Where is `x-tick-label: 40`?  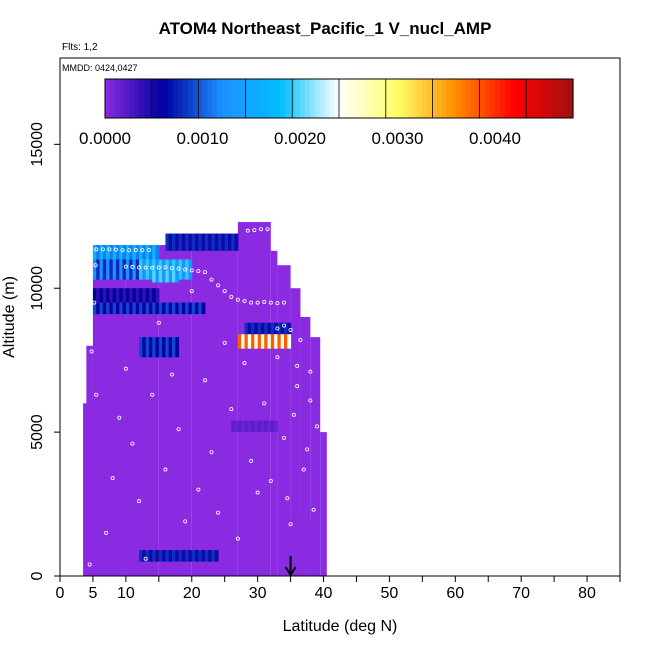
x-tick-label: 40 is located at coordinates (324, 593).